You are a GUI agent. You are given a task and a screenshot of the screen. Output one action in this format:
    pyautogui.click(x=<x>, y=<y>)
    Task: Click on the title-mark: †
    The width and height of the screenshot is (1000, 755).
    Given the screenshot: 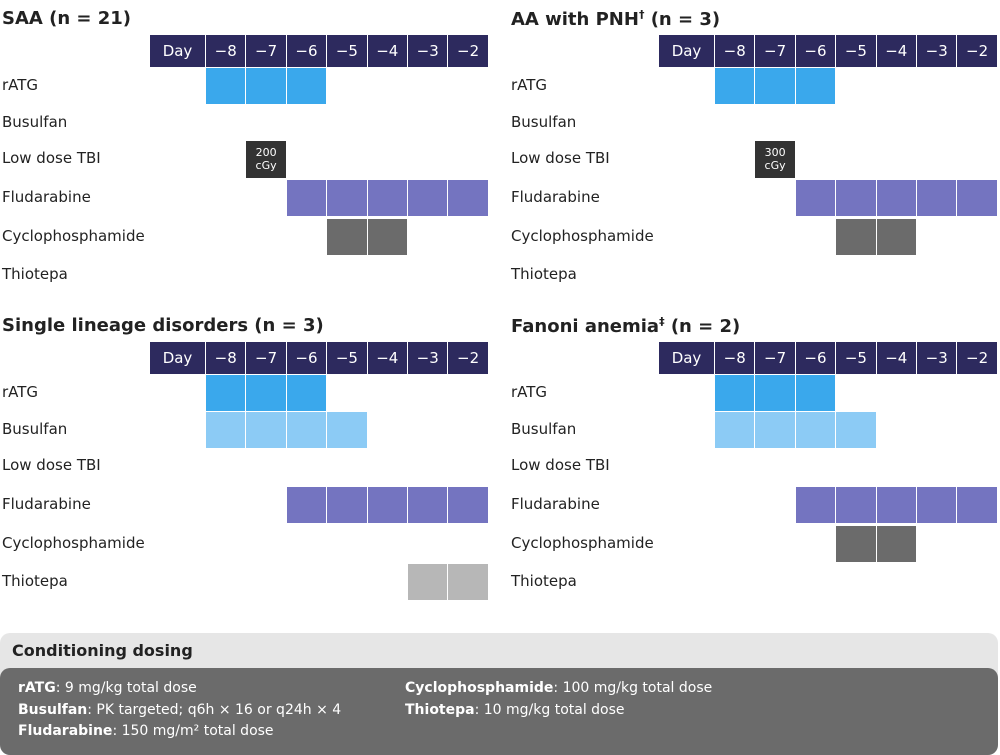 What is the action you would take?
    pyautogui.click(x=641, y=14)
    